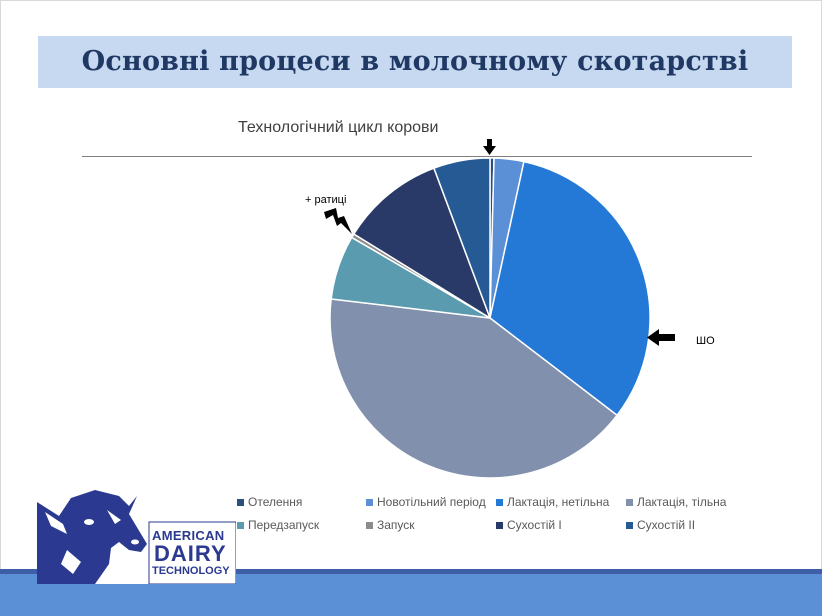 The width and height of the screenshot is (822, 616). What do you see at coordinates (705, 341) in the screenshot?
I see `annotation-sho: ШО` at bounding box center [705, 341].